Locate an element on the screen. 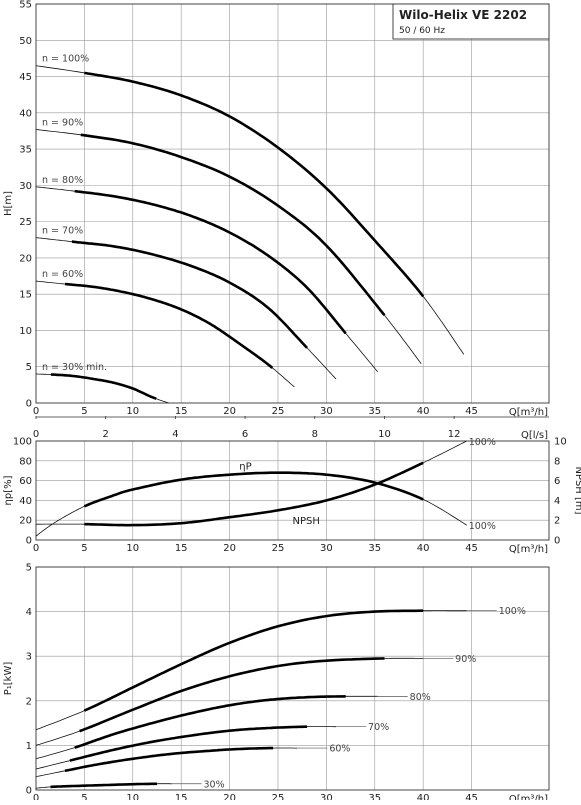 The width and height of the screenshot is (581, 805). y-tick-label-2-4: 4 is located at coordinates (29, 612).